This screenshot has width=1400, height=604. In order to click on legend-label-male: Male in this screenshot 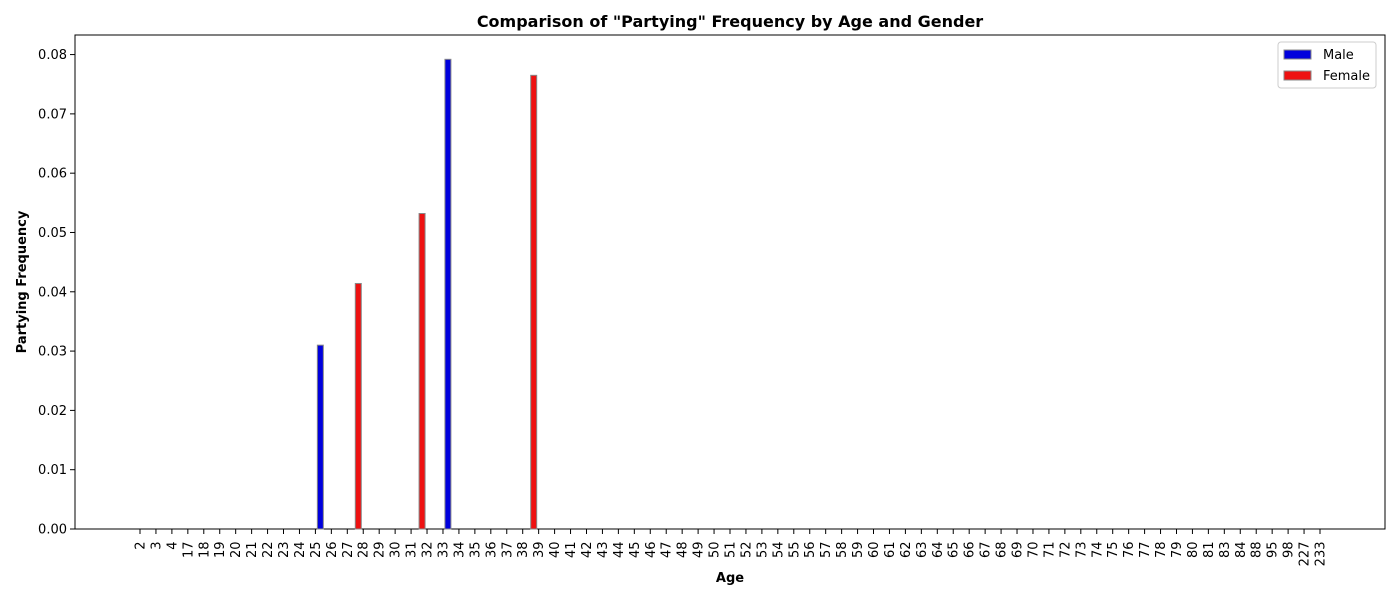, I will do `click(1338, 55)`.